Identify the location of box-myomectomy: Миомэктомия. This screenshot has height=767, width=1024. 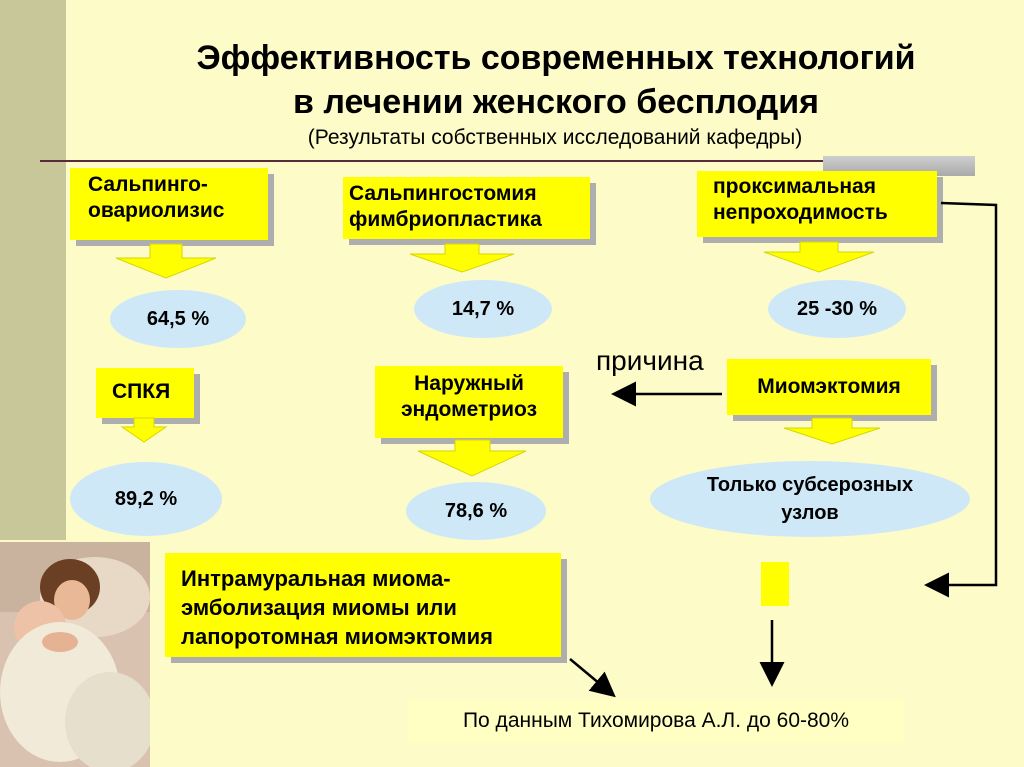
(829, 387).